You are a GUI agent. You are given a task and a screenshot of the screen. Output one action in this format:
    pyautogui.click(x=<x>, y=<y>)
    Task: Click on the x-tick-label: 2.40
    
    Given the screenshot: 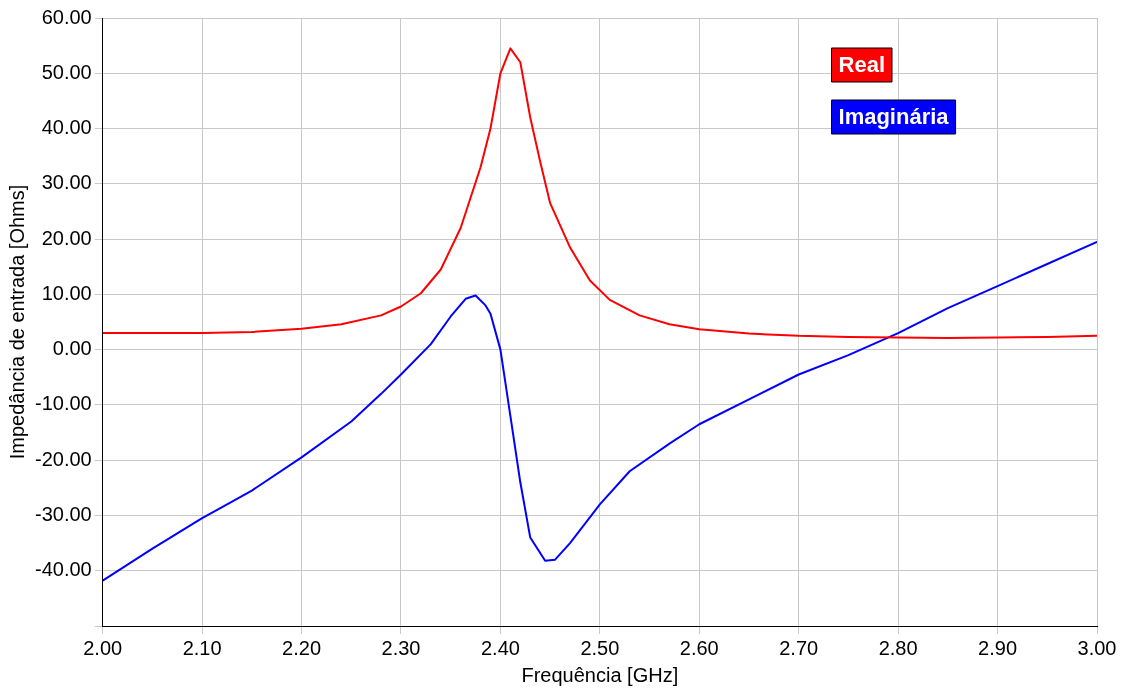 What is the action you would take?
    pyautogui.click(x=500, y=647)
    